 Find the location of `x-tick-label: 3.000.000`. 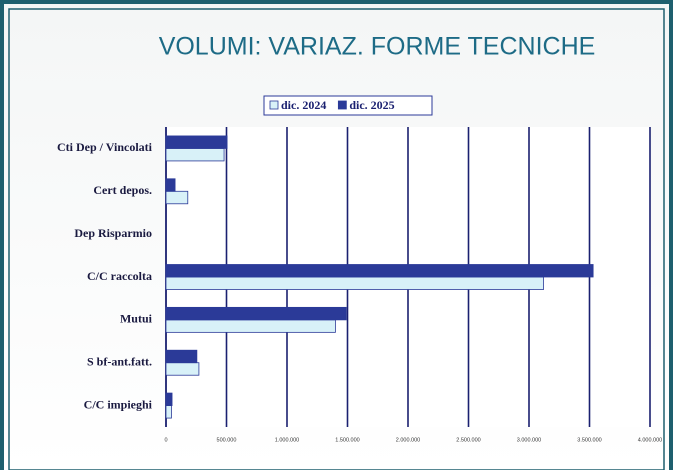

x-tick-label: 3.000.000 is located at coordinates (529, 440).